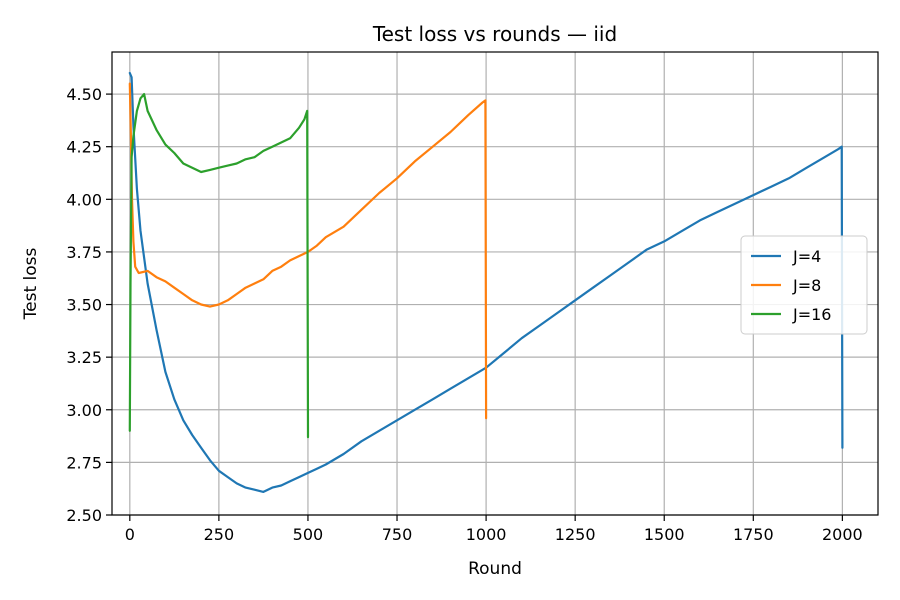 This screenshot has height=600, width=900. What do you see at coordinates (84, 515) in the screenshot?
I see `y-tick-label: 2.50` at bounding box center [84, 515].